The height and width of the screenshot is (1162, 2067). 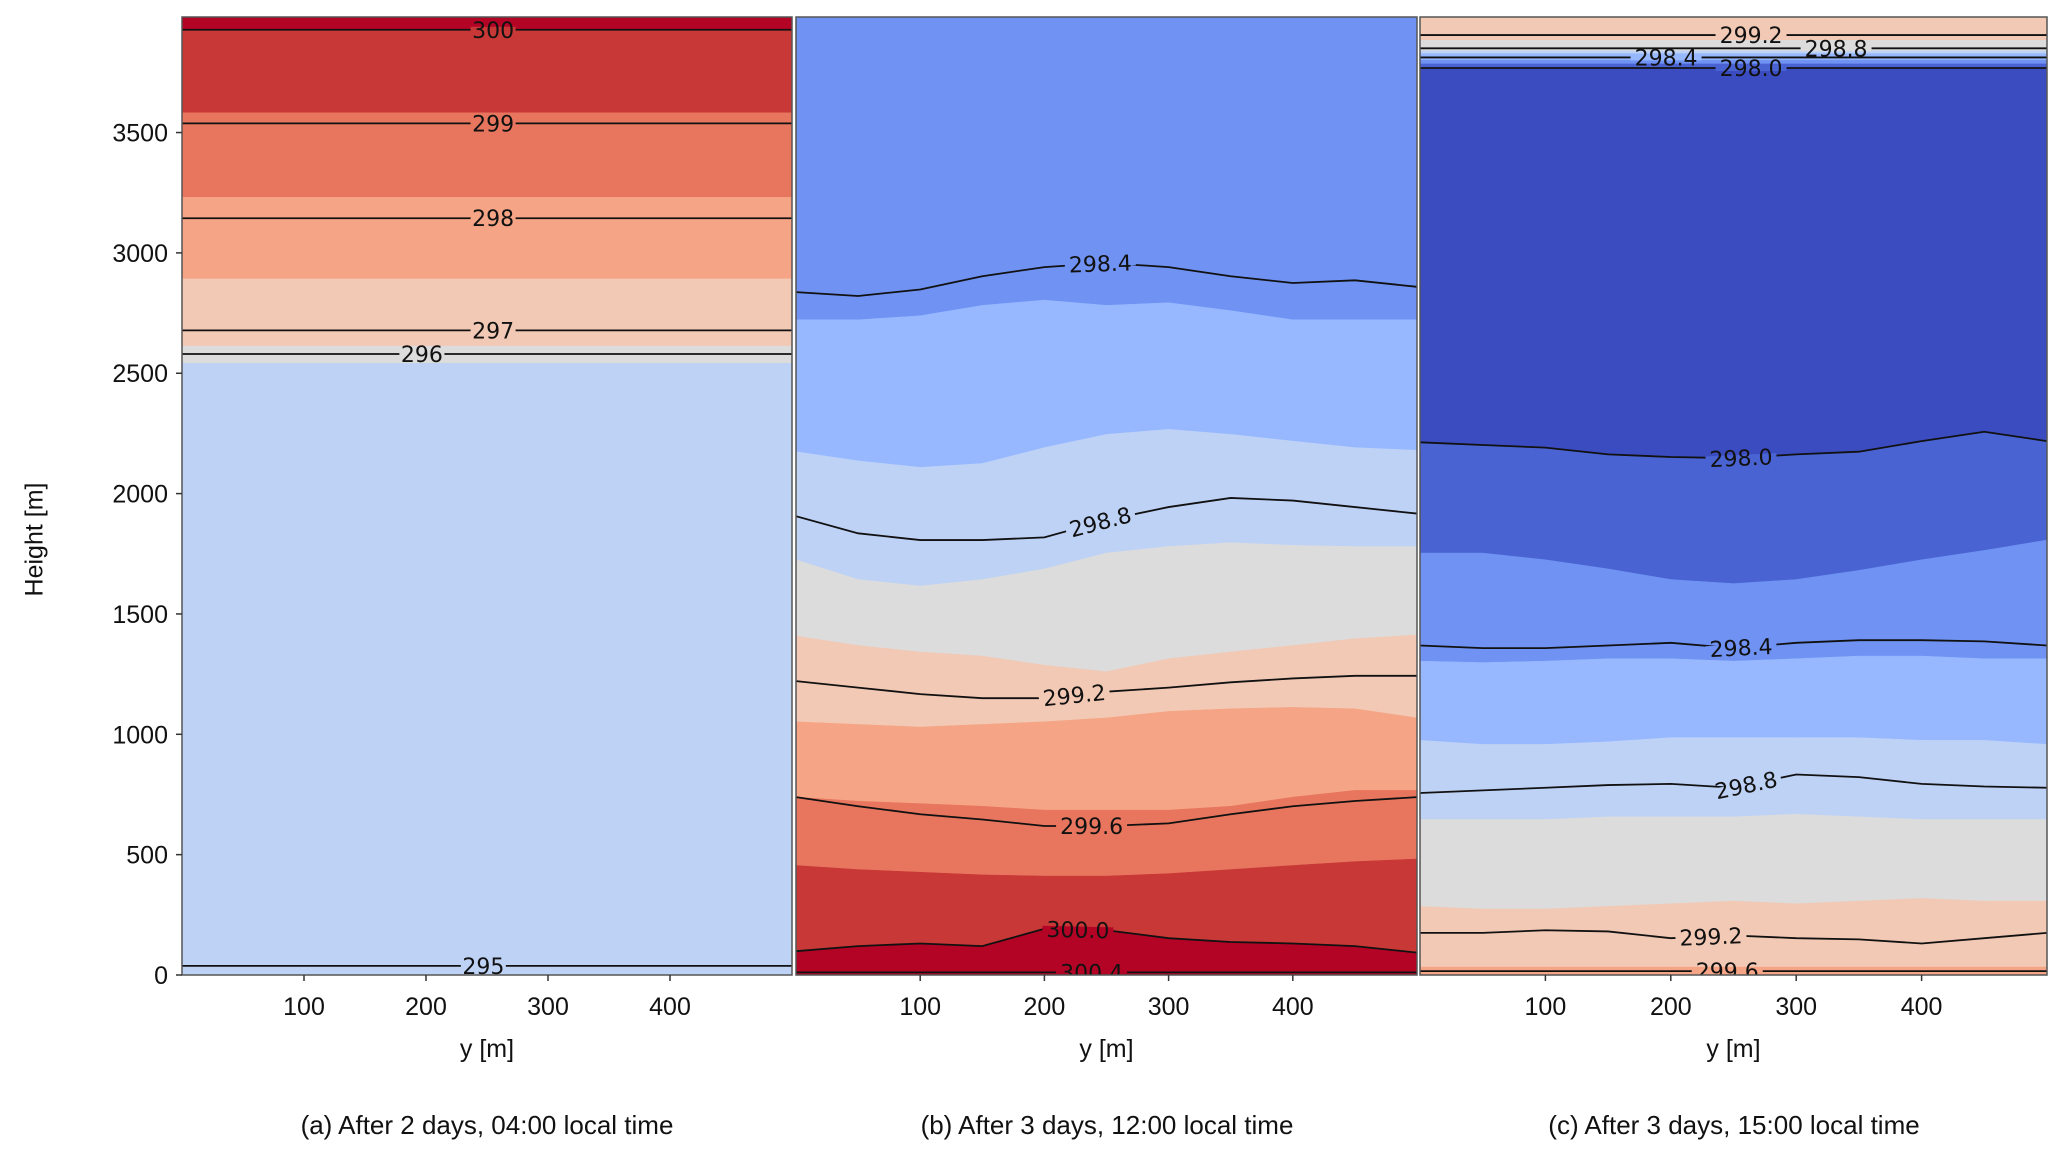 I want to click on contour-label-group: 300.4, so click(x=1092, y=973).